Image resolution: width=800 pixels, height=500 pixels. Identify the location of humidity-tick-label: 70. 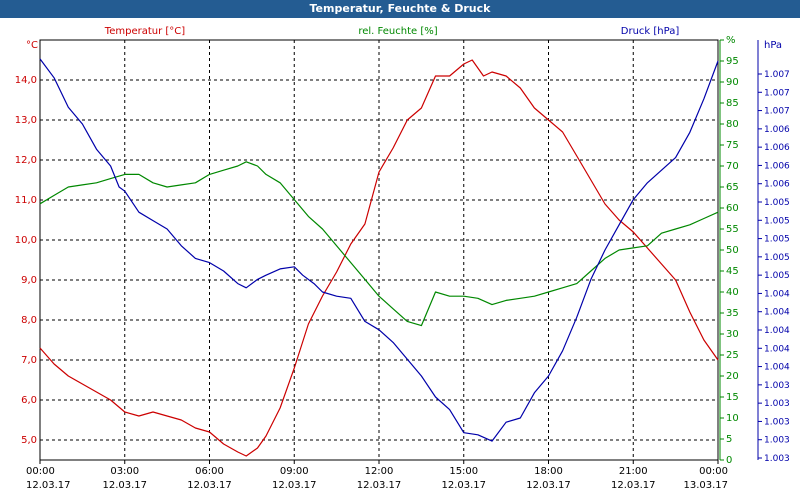
(732, 166).